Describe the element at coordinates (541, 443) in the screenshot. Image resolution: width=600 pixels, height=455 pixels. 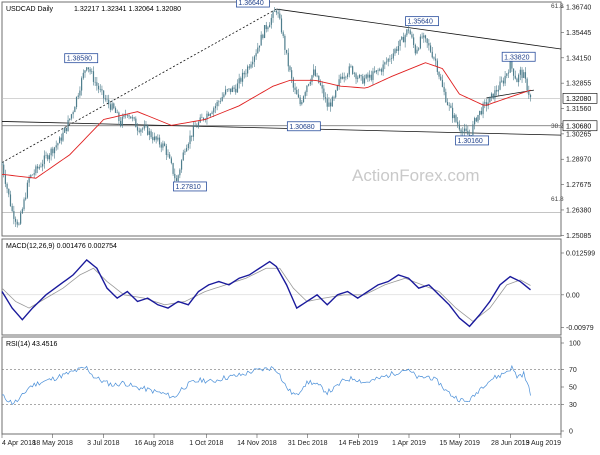
I see `date-tick-label: 13 Aug 2019` at that location.